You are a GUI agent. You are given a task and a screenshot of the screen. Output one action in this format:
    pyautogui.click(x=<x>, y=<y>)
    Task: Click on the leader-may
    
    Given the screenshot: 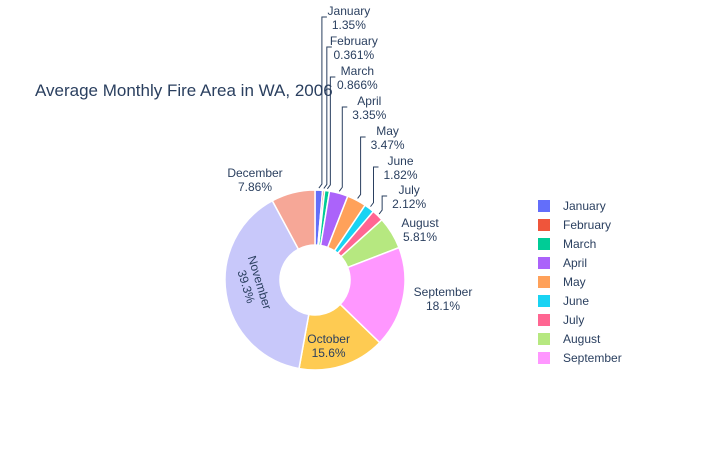 What is the action you would take?
    pyautogui.click(x=361, y=167)
    